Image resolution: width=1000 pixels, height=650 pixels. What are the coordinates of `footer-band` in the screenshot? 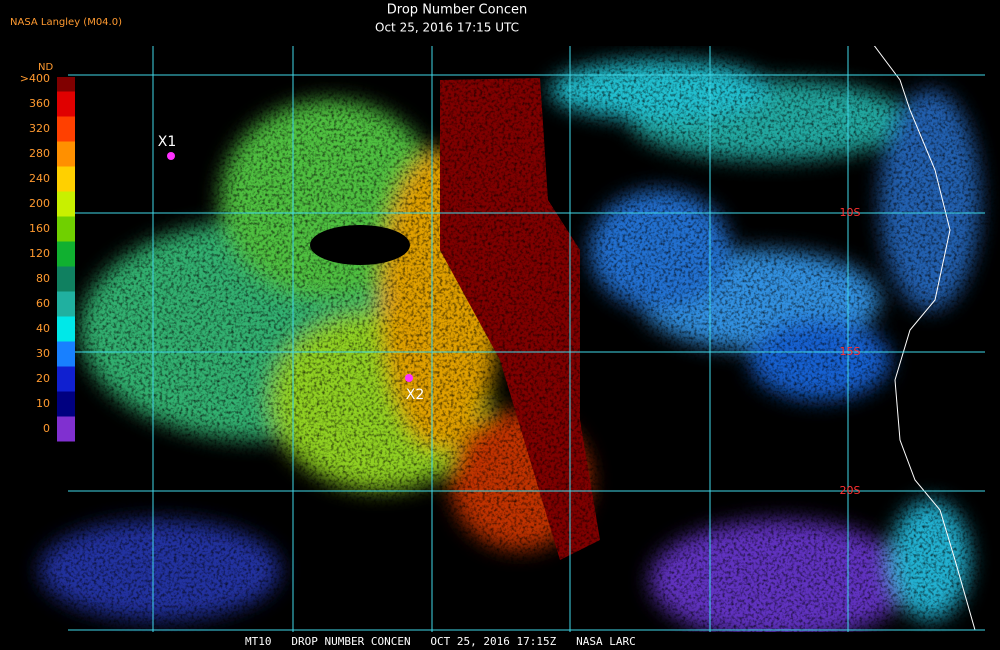 It's located at (500, 641).